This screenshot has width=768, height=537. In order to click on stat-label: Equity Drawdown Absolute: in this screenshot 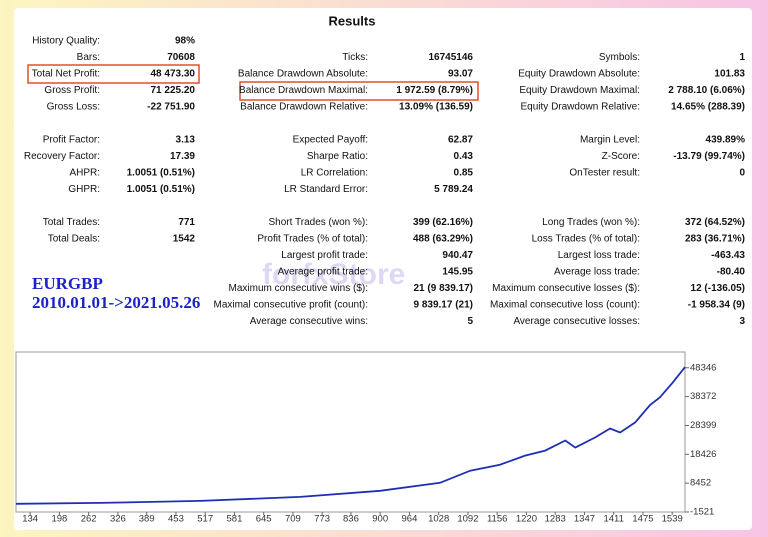, I will do `click(579, 74)`.